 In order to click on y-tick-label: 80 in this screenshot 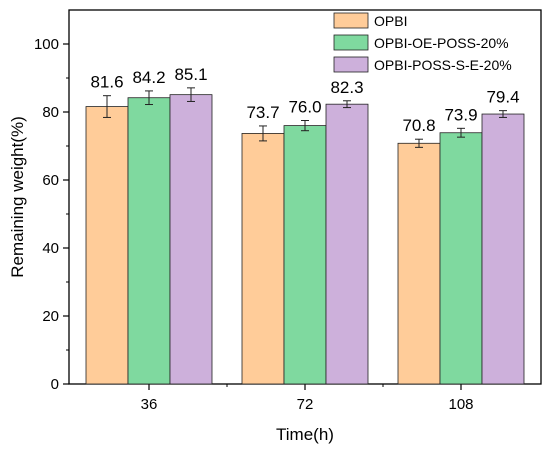, I will do `click(50, 112)`.